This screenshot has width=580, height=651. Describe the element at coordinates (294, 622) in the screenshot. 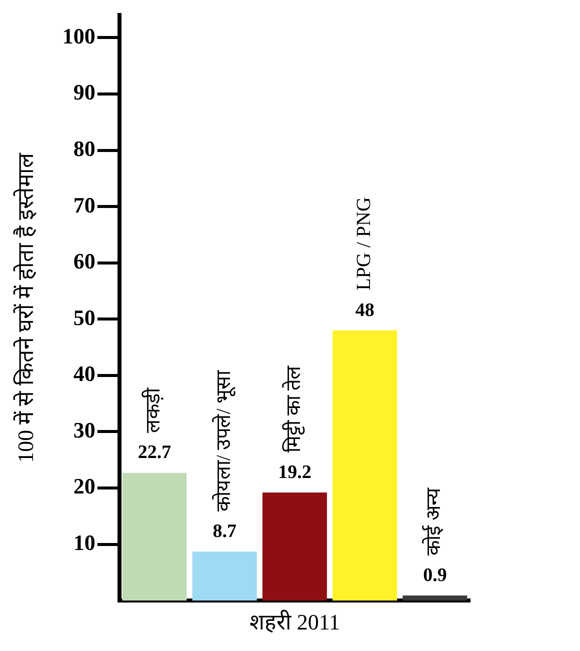

I see `x-axis-title: शहरी 2011` at that location.